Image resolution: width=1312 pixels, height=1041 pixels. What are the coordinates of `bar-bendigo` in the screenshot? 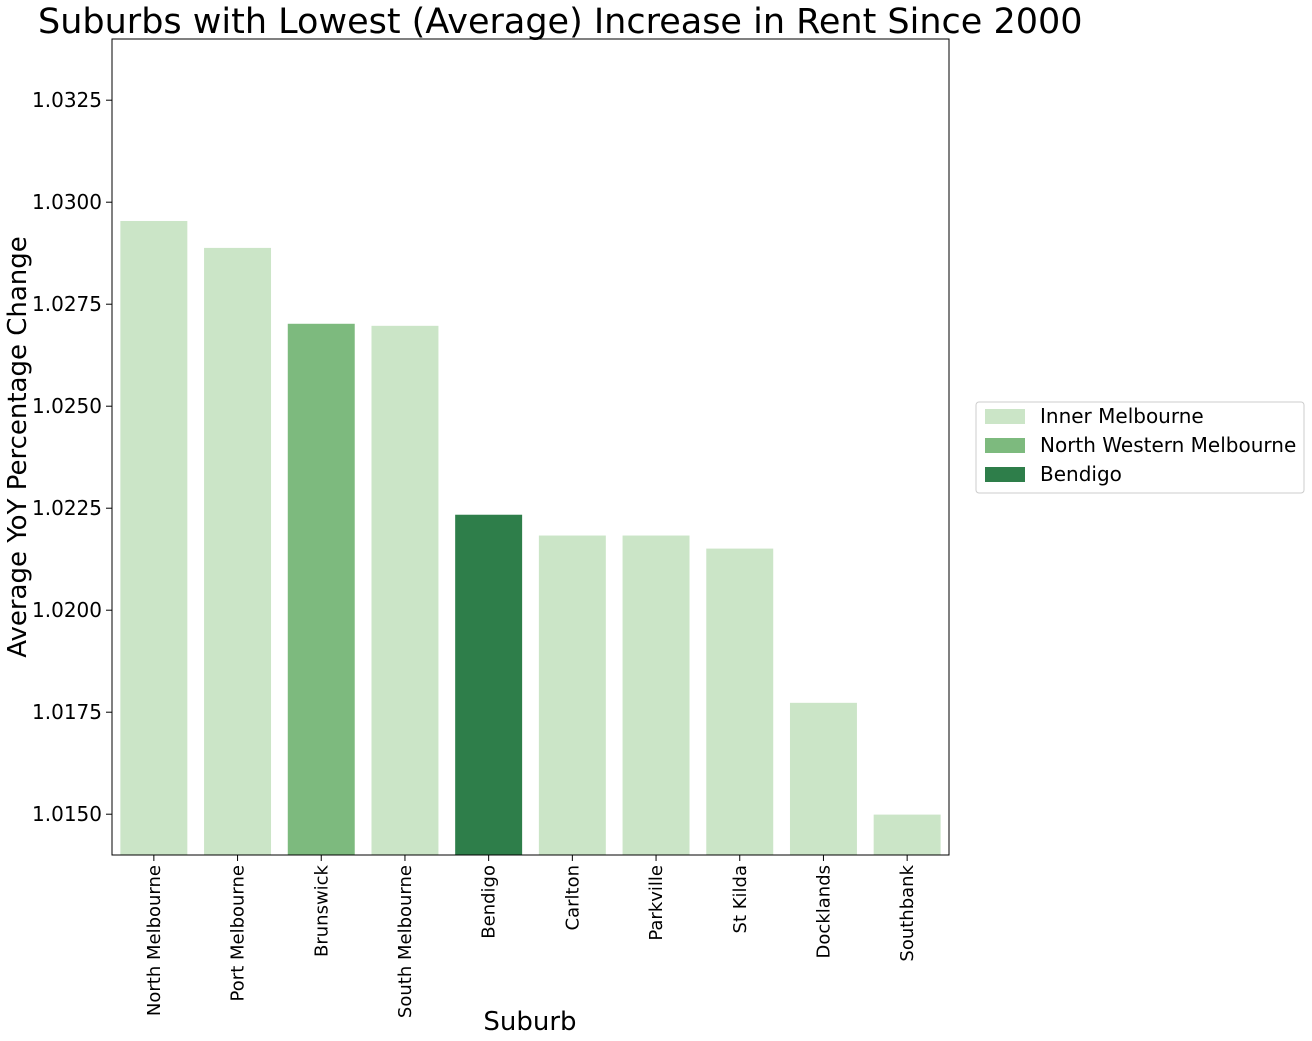 It's located at (489, 684).